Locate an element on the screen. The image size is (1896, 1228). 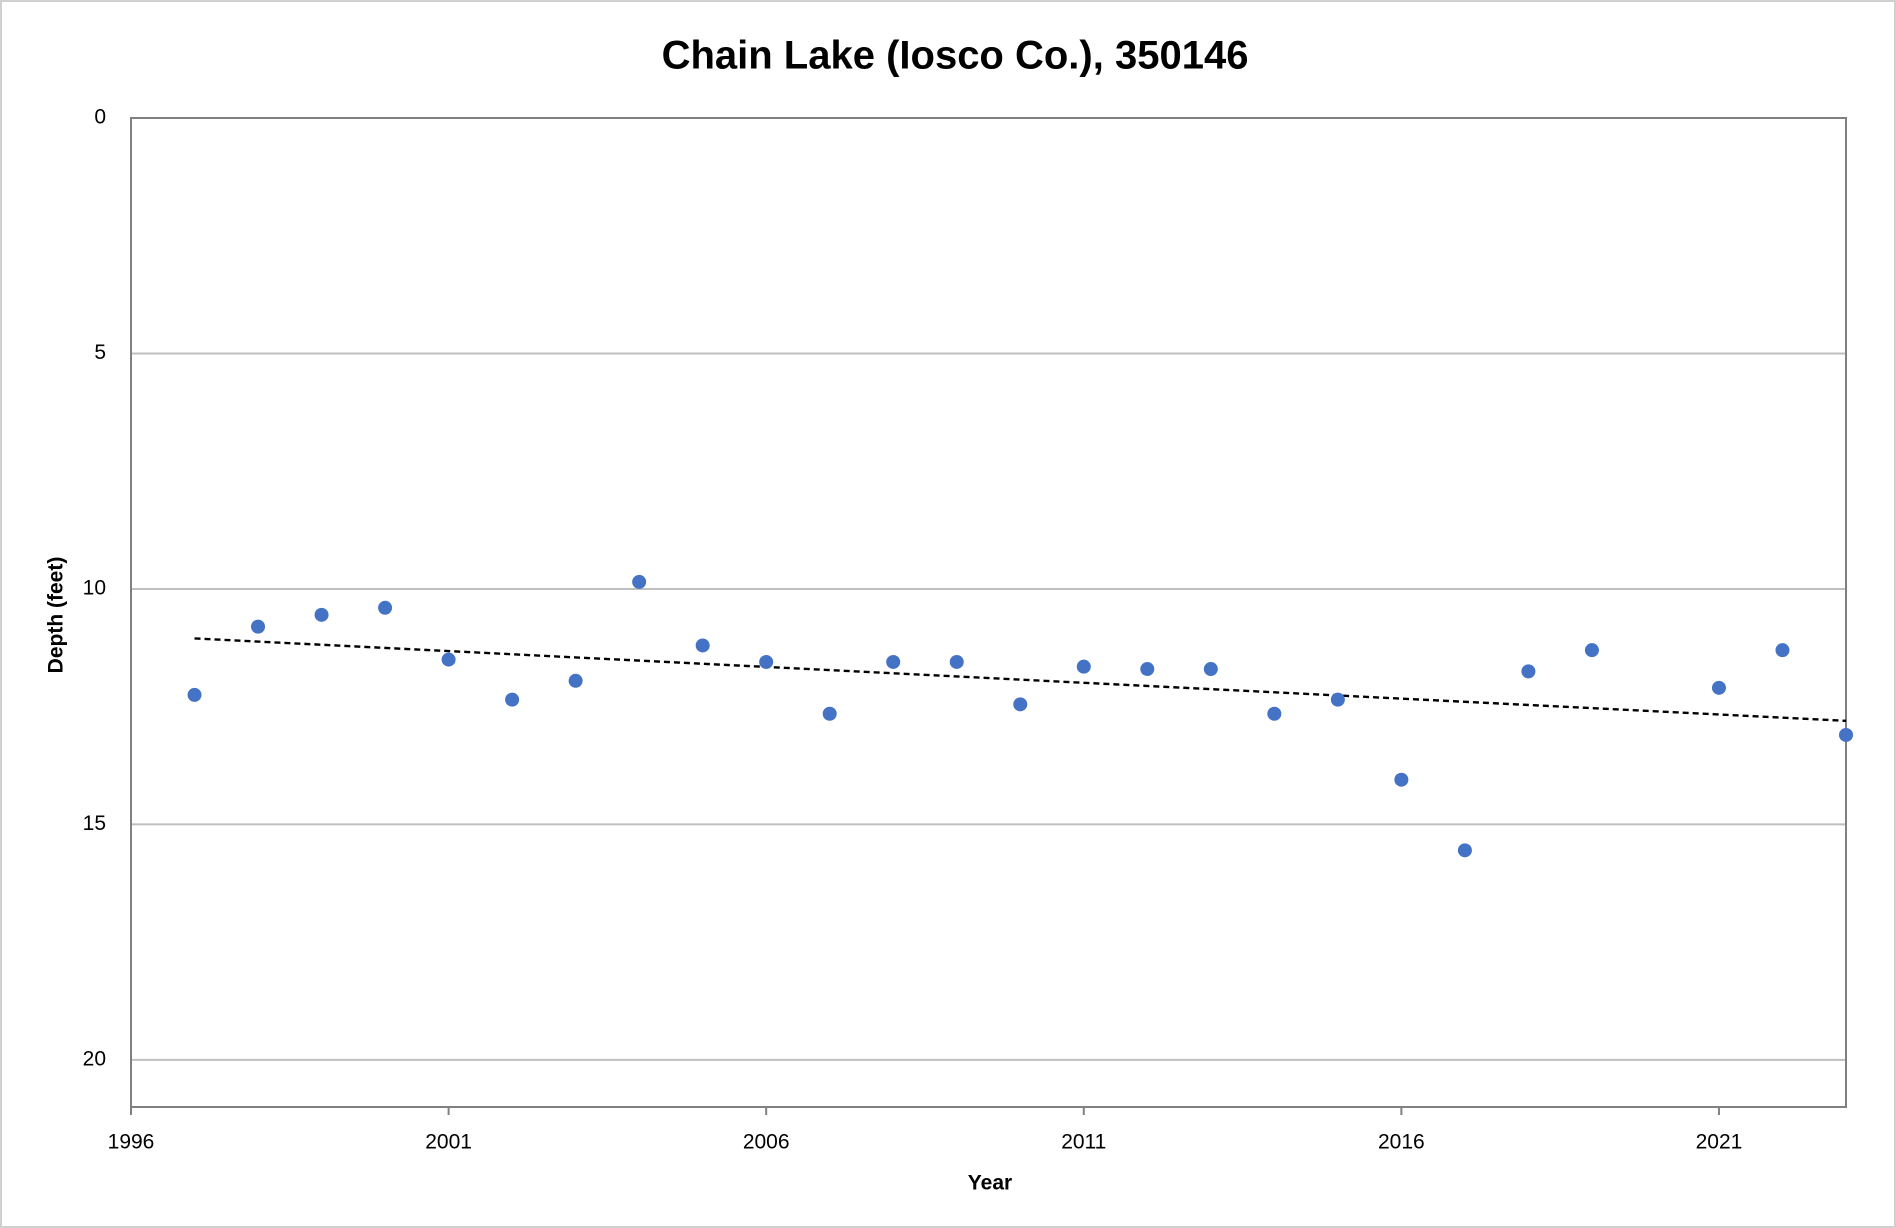
y-axis-title: Depth (feet) is located at coordinates (56, 615).